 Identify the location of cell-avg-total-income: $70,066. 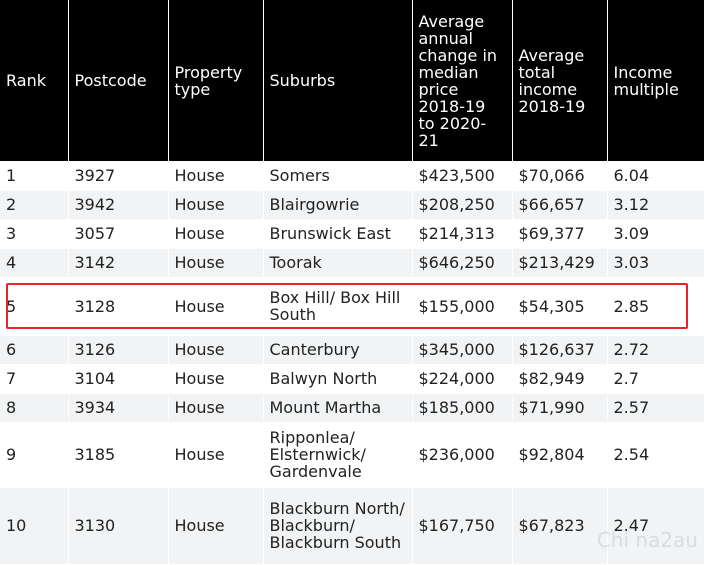
(560, 176).